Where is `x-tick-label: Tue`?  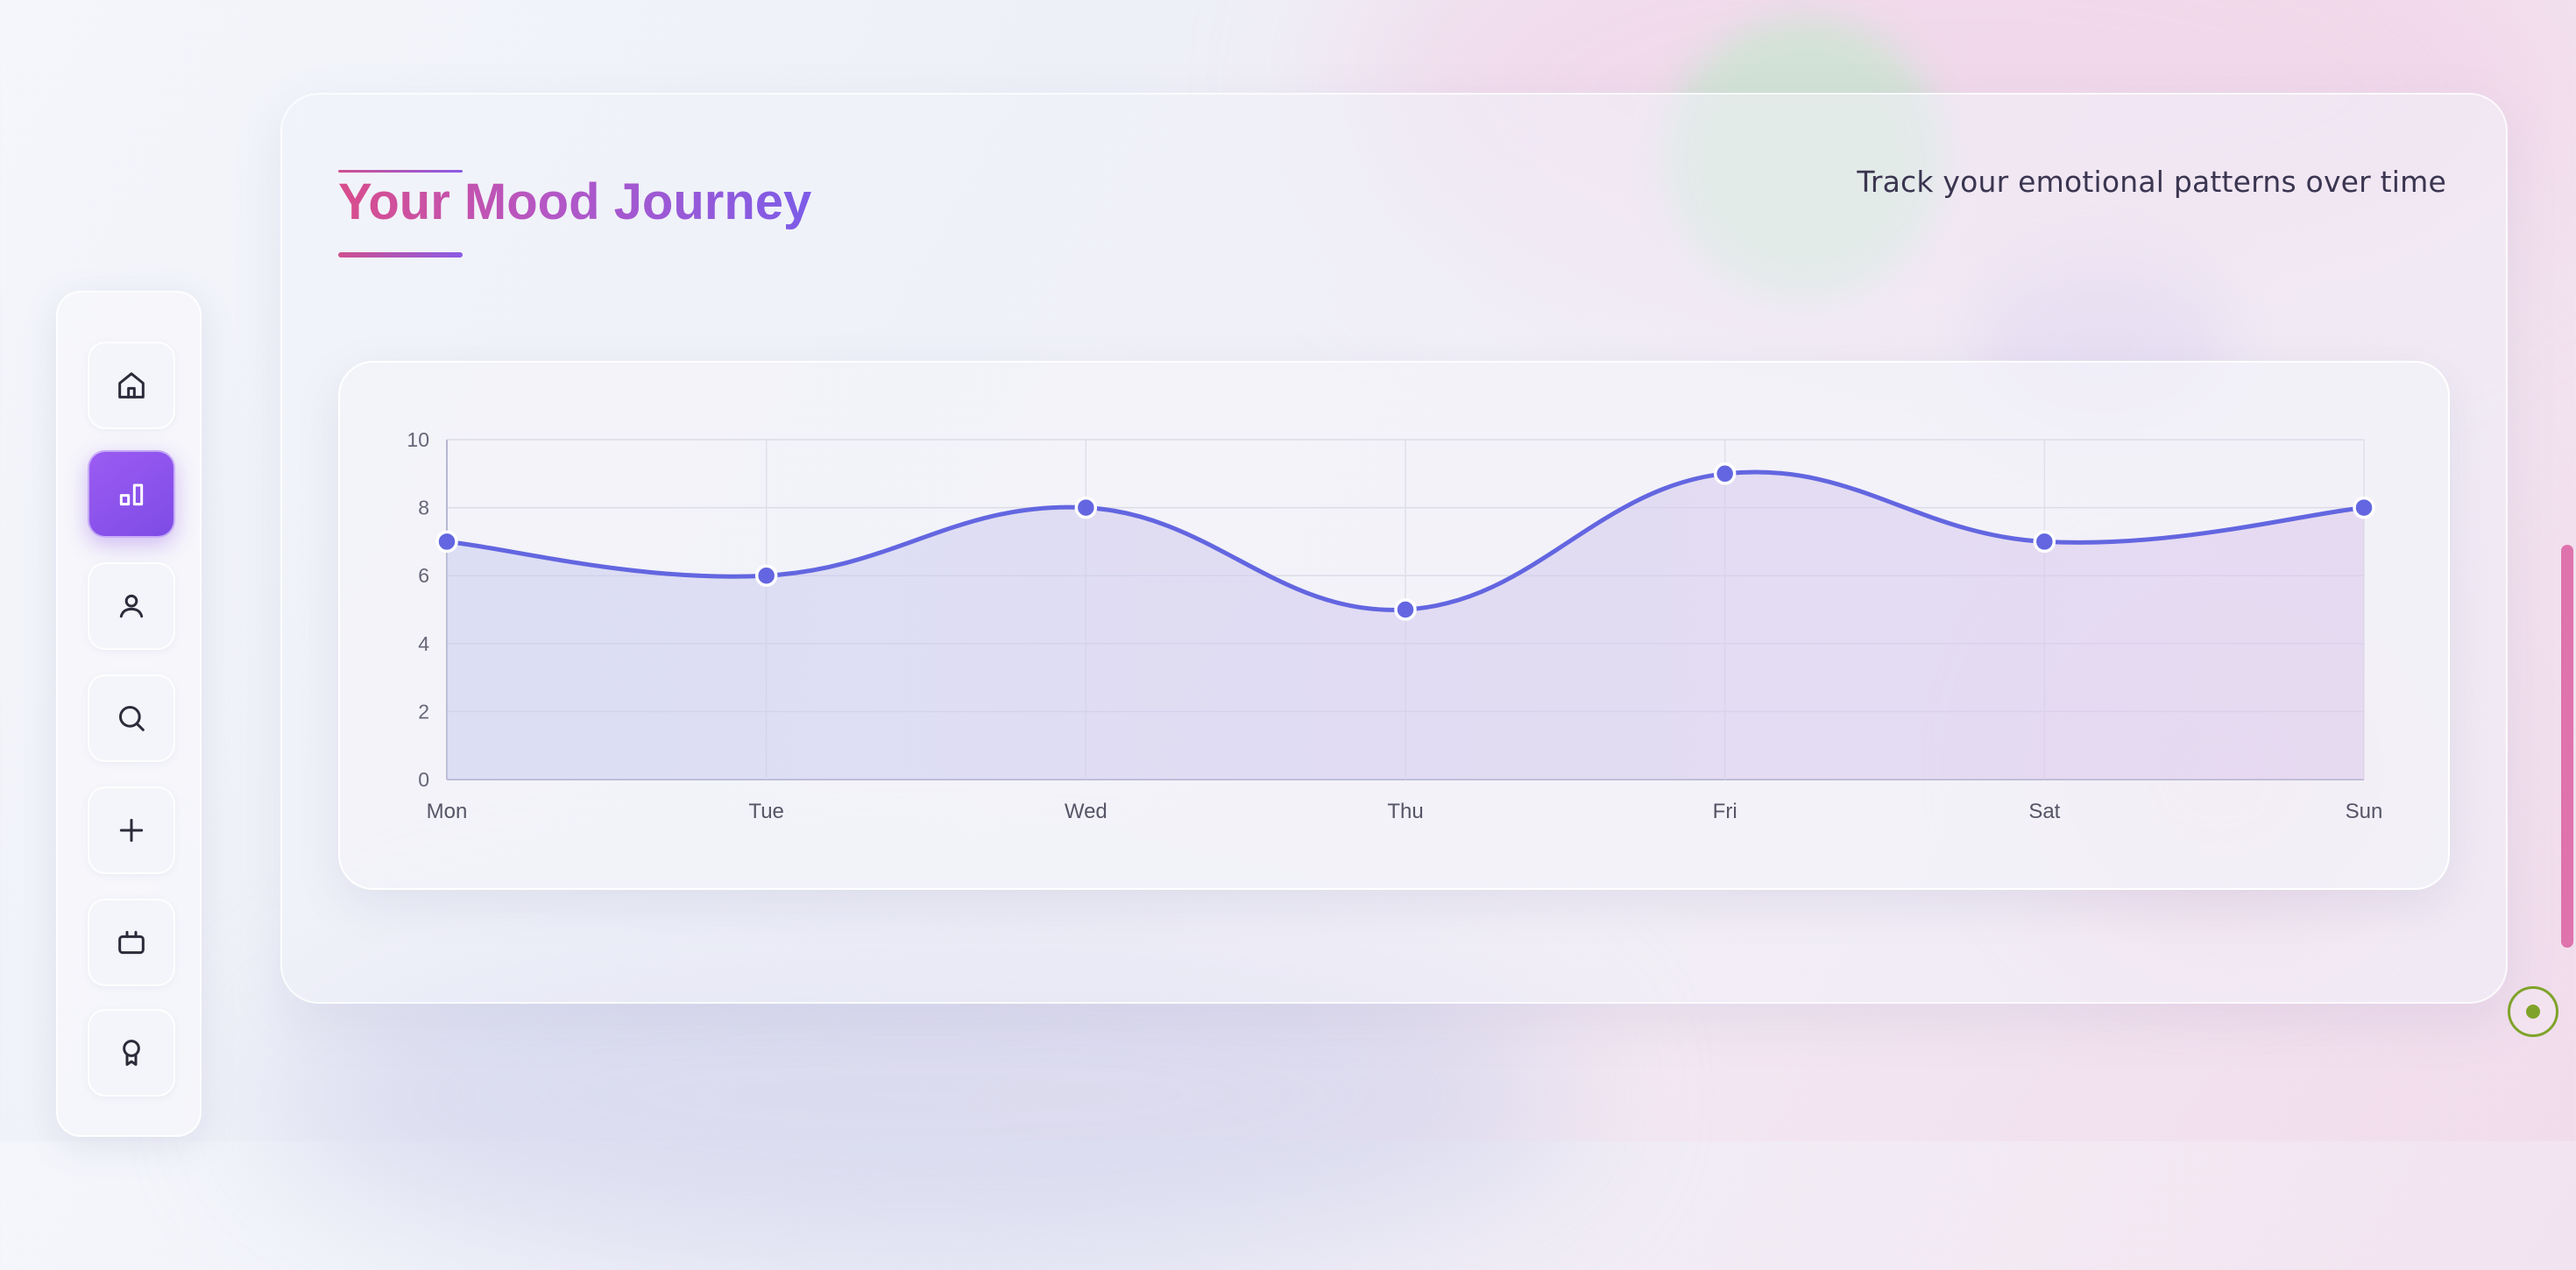
x-tick-label: Tue is located at coordinates (765, 811).